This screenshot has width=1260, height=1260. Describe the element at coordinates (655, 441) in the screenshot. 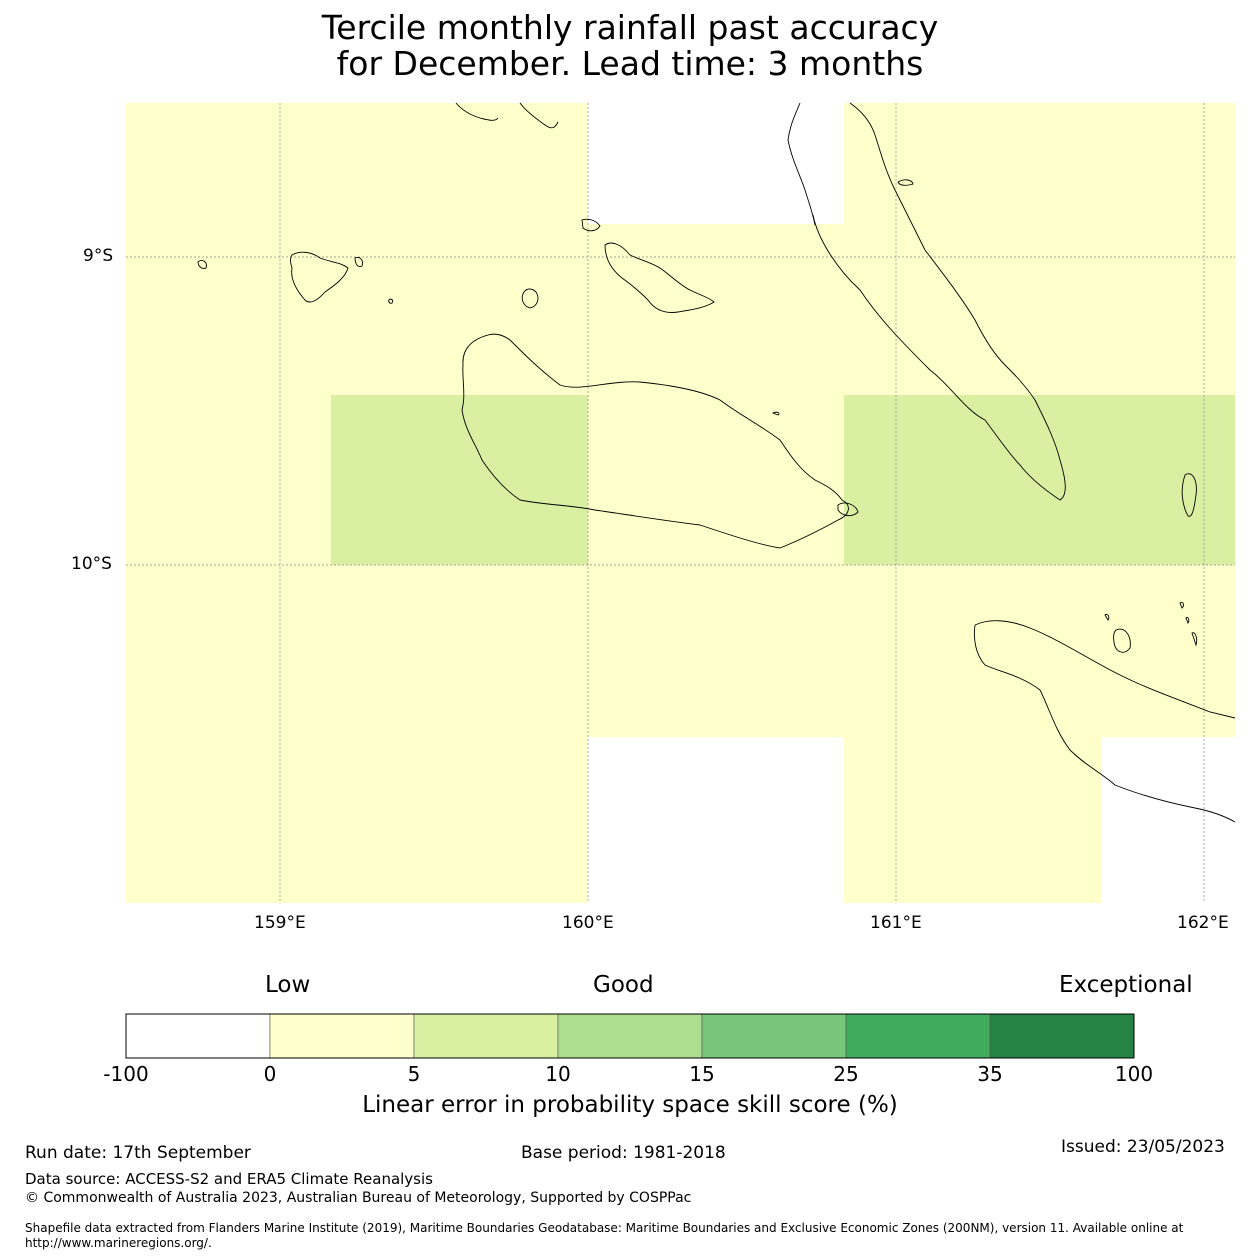

I see `coastline-guadalcanal` at that location.